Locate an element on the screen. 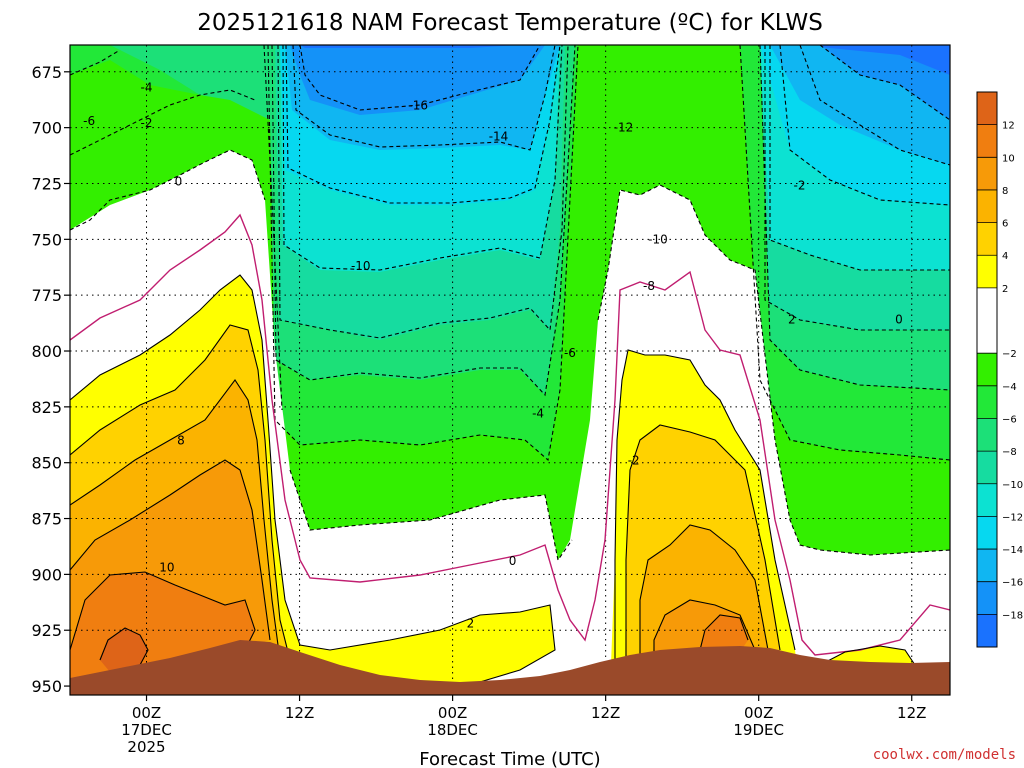  contour-label-text: -8 is located at coordinates (649, 286).